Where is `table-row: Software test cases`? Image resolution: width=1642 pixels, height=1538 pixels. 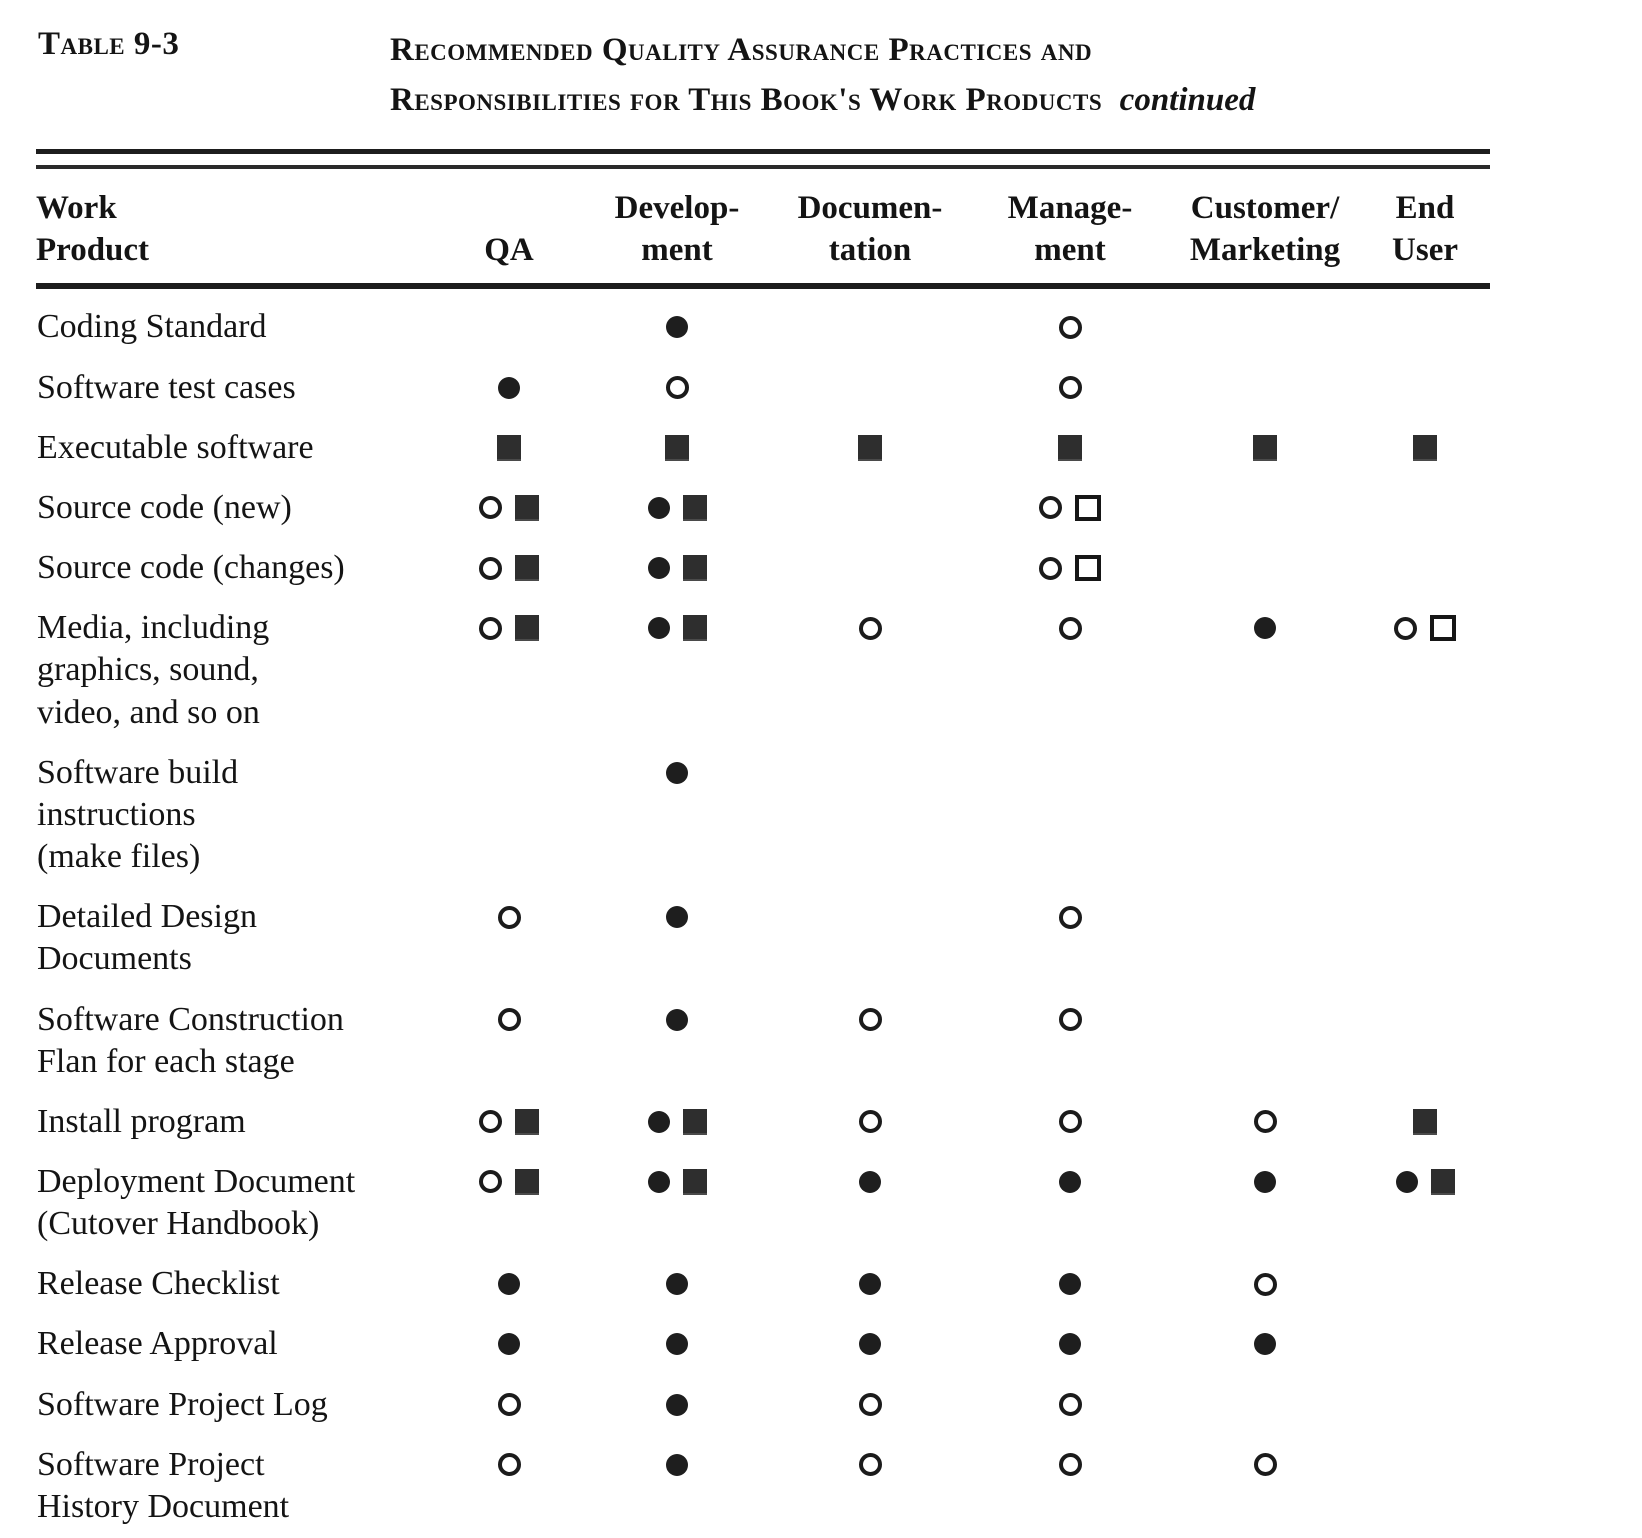
table-row: Software test cases is located at coordinates (763, 380).